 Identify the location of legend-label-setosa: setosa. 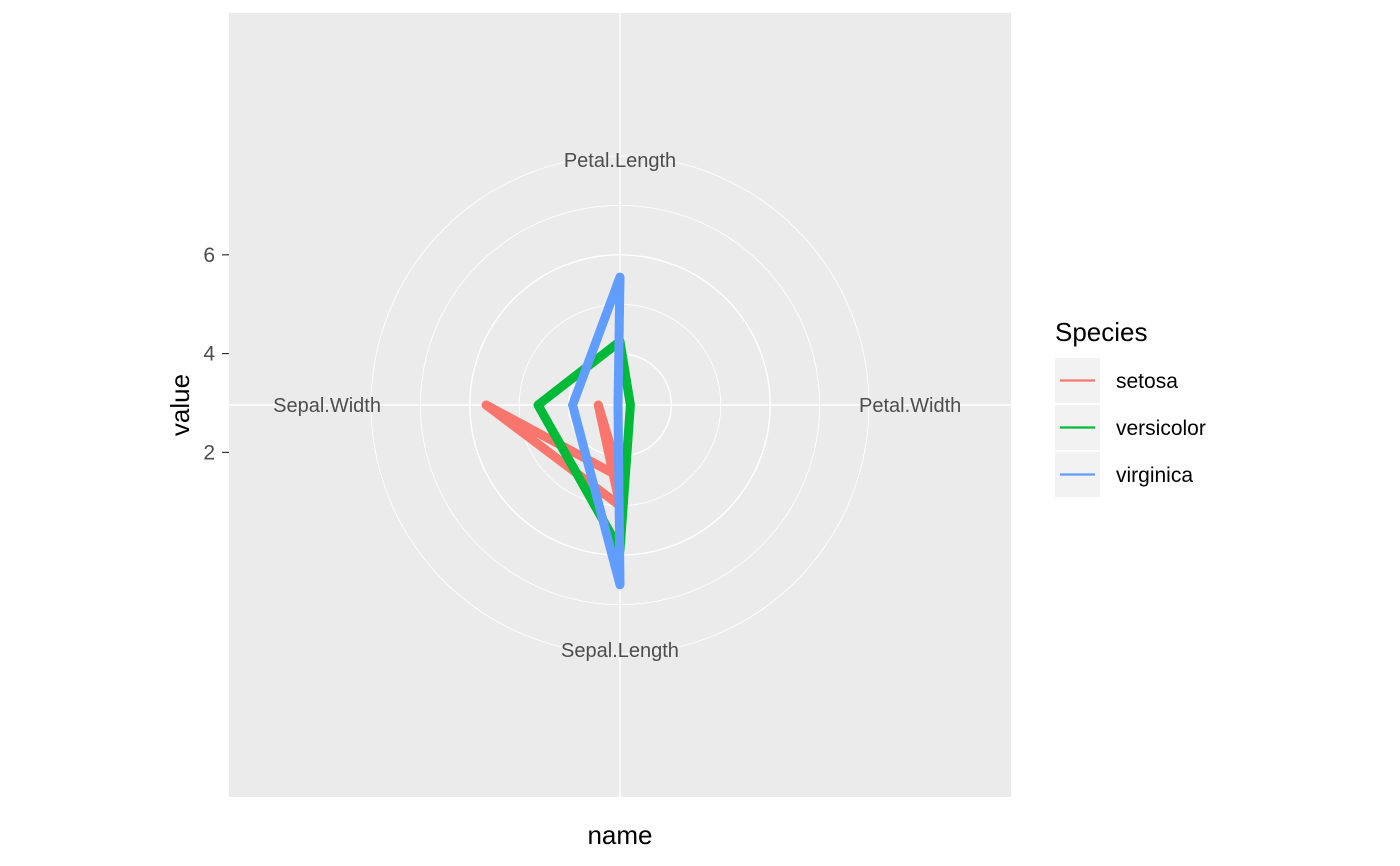
(1147, 381).